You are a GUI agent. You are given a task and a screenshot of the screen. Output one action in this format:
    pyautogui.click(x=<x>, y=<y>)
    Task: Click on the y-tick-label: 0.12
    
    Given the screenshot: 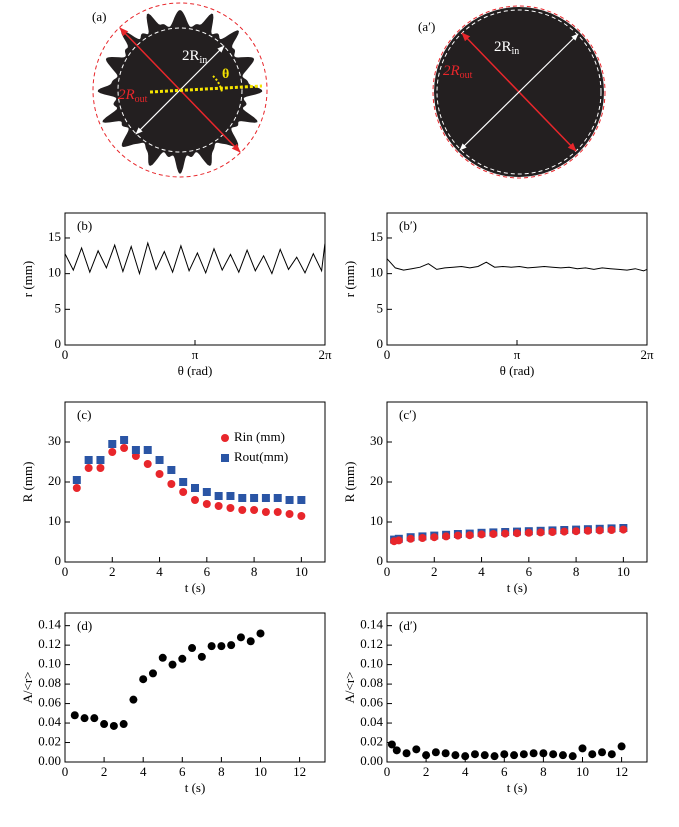 What is the action you would take?
    pyautogui.click(x=49, y=643)
    